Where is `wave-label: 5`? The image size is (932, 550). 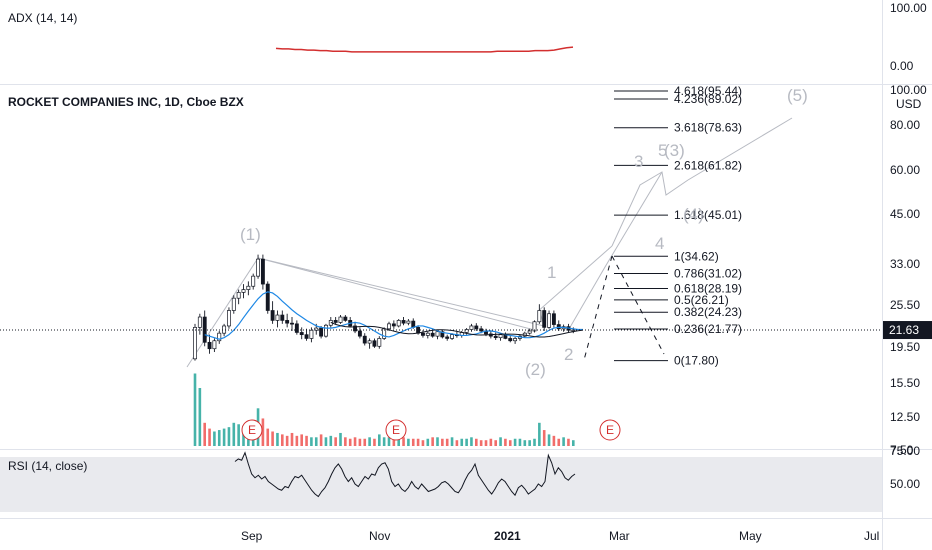 wave-label: 5 is located at coordinates (662, 150).